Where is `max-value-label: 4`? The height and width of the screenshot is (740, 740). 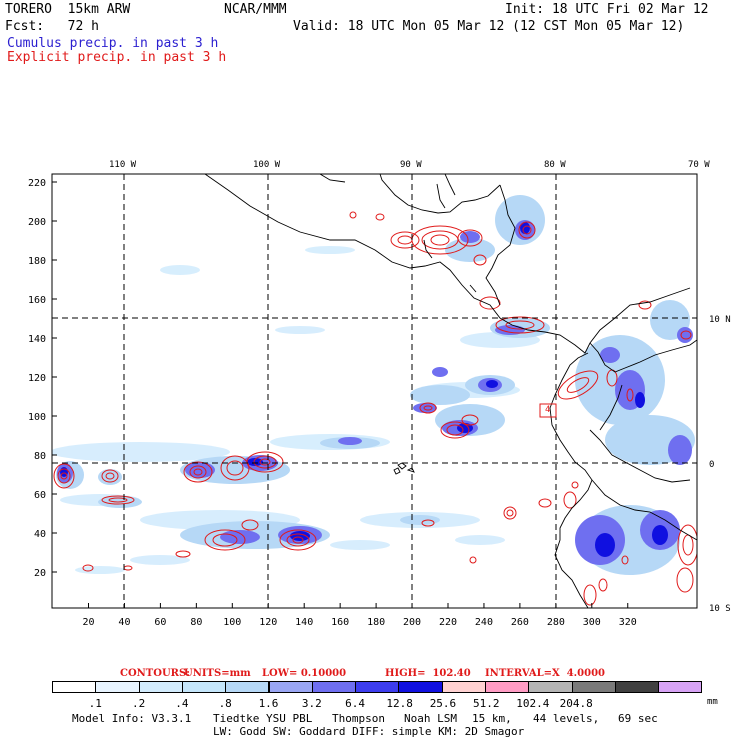
max-value-label: 4 is located at coordinates (548, 410).